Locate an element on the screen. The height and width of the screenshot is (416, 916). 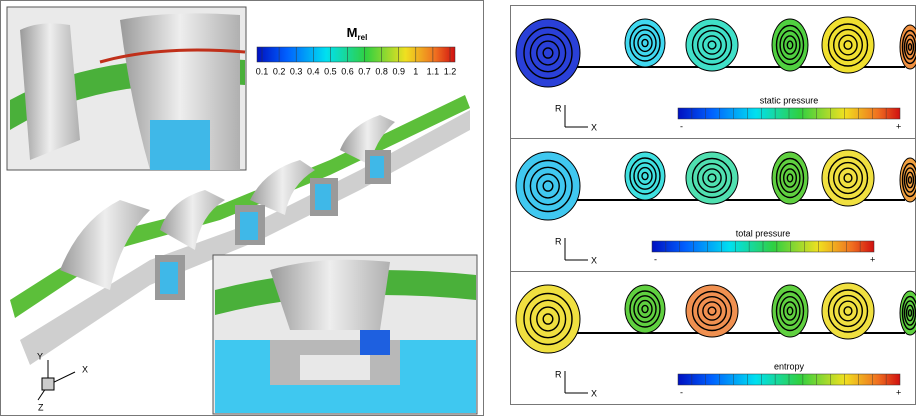
colorbar-label: total pressure is located at coordinates (763, 233).